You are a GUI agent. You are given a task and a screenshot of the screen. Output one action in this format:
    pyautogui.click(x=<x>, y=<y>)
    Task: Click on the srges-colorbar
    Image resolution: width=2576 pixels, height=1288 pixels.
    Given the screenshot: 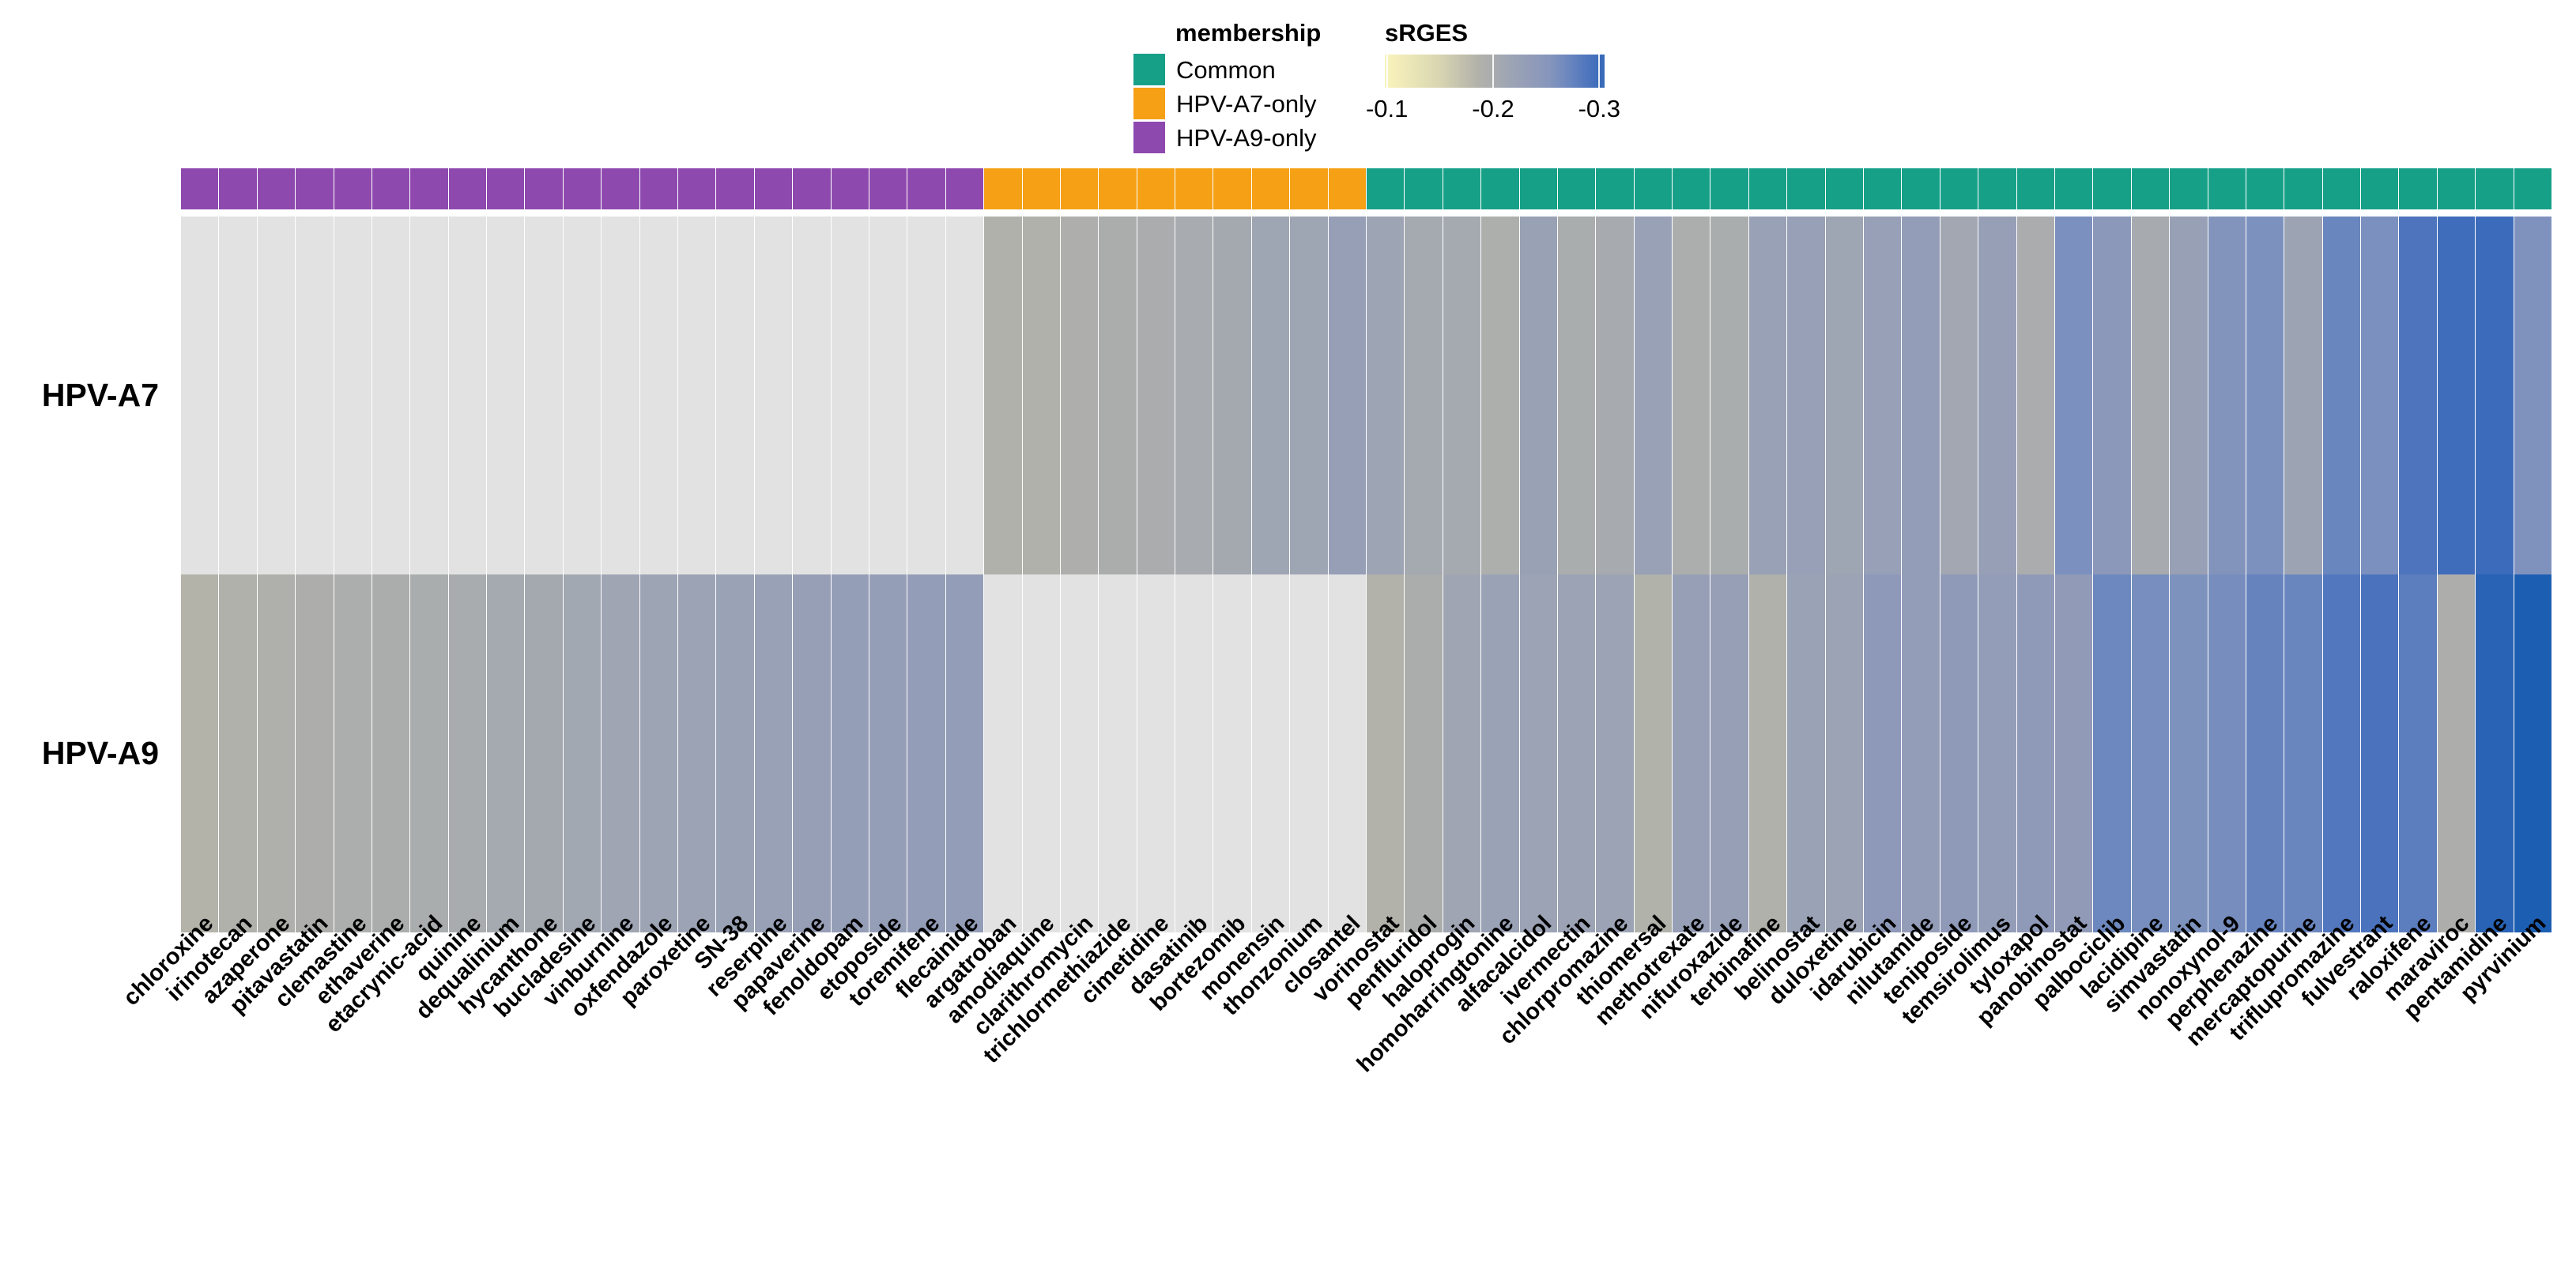 What is the action you would take?
    pyautogui.click(x=1495, y=71)
    